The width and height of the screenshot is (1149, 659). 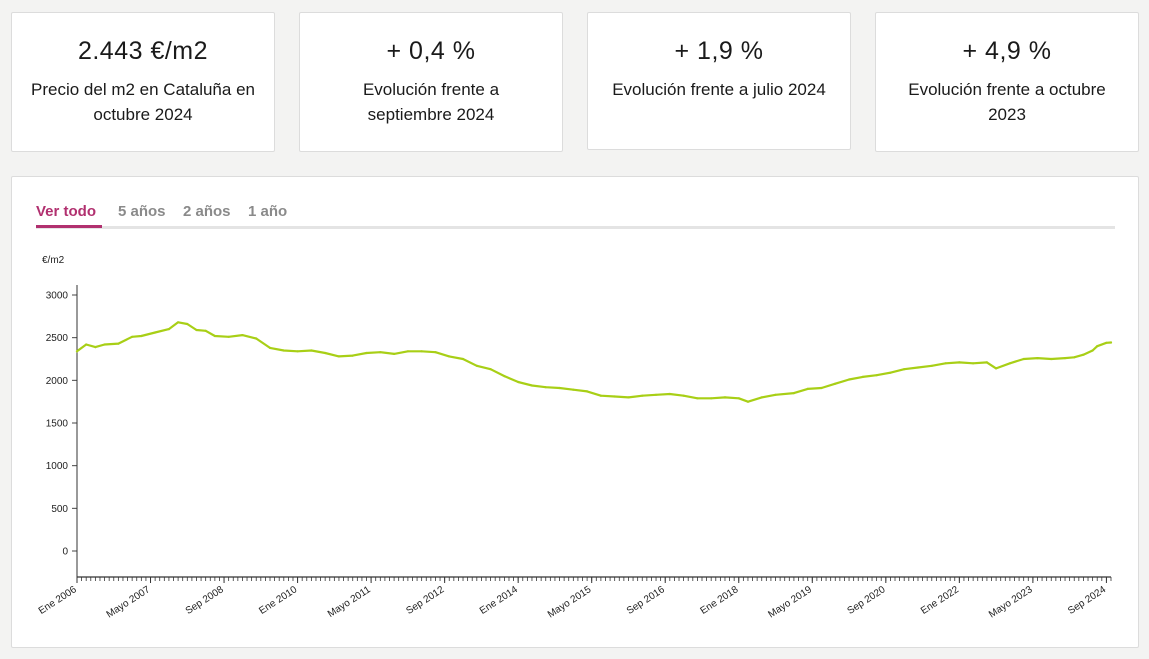 What do you see at coordinates (268, 211) in the screenshot?
I see `tab-1-ano: 1 año` at bounding box center [268, 211].